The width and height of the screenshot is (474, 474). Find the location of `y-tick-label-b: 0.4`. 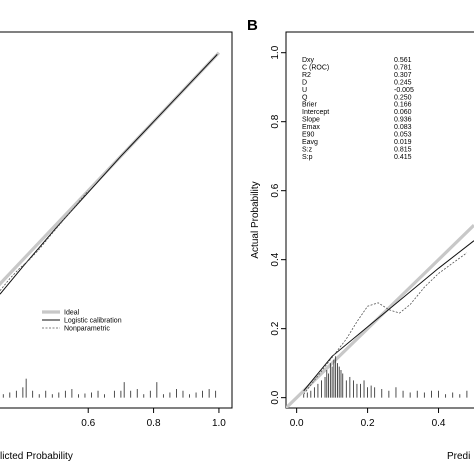

y-tick-label-b: 0.4 is located at coordinates (275, 259).